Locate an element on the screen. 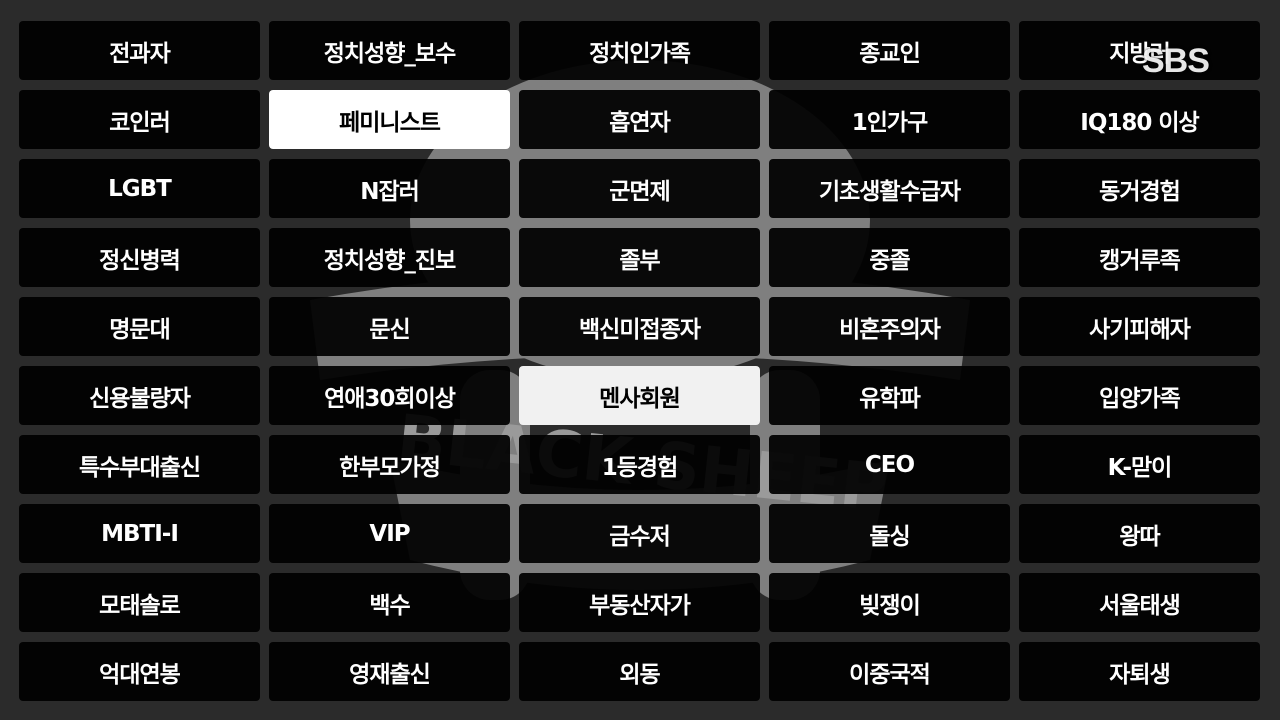 This screenshot has width=1280, height=720. keyword-card: 전과자 is located at coordinates (139, 50).